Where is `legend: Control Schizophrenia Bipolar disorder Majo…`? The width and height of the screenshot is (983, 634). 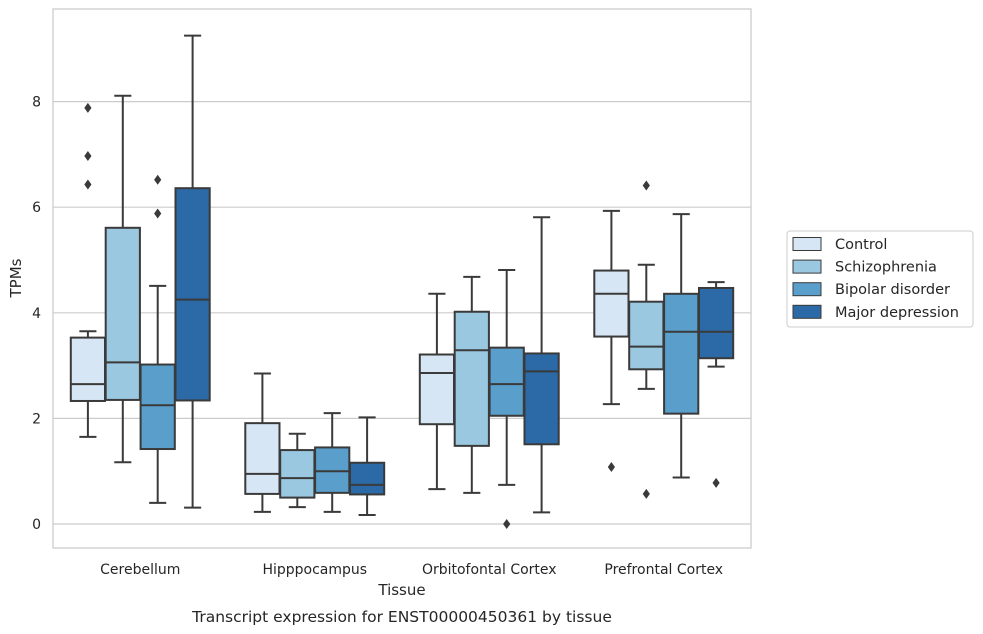
legend: Control Schizophrenia Bipolar disorder Majo… is located at coordinates (880, 279).